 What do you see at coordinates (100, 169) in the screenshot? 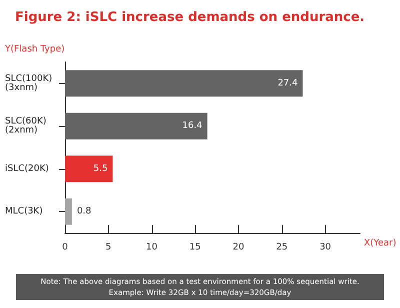
I see `data-label: 5.5` at bounding box center [100, 169].